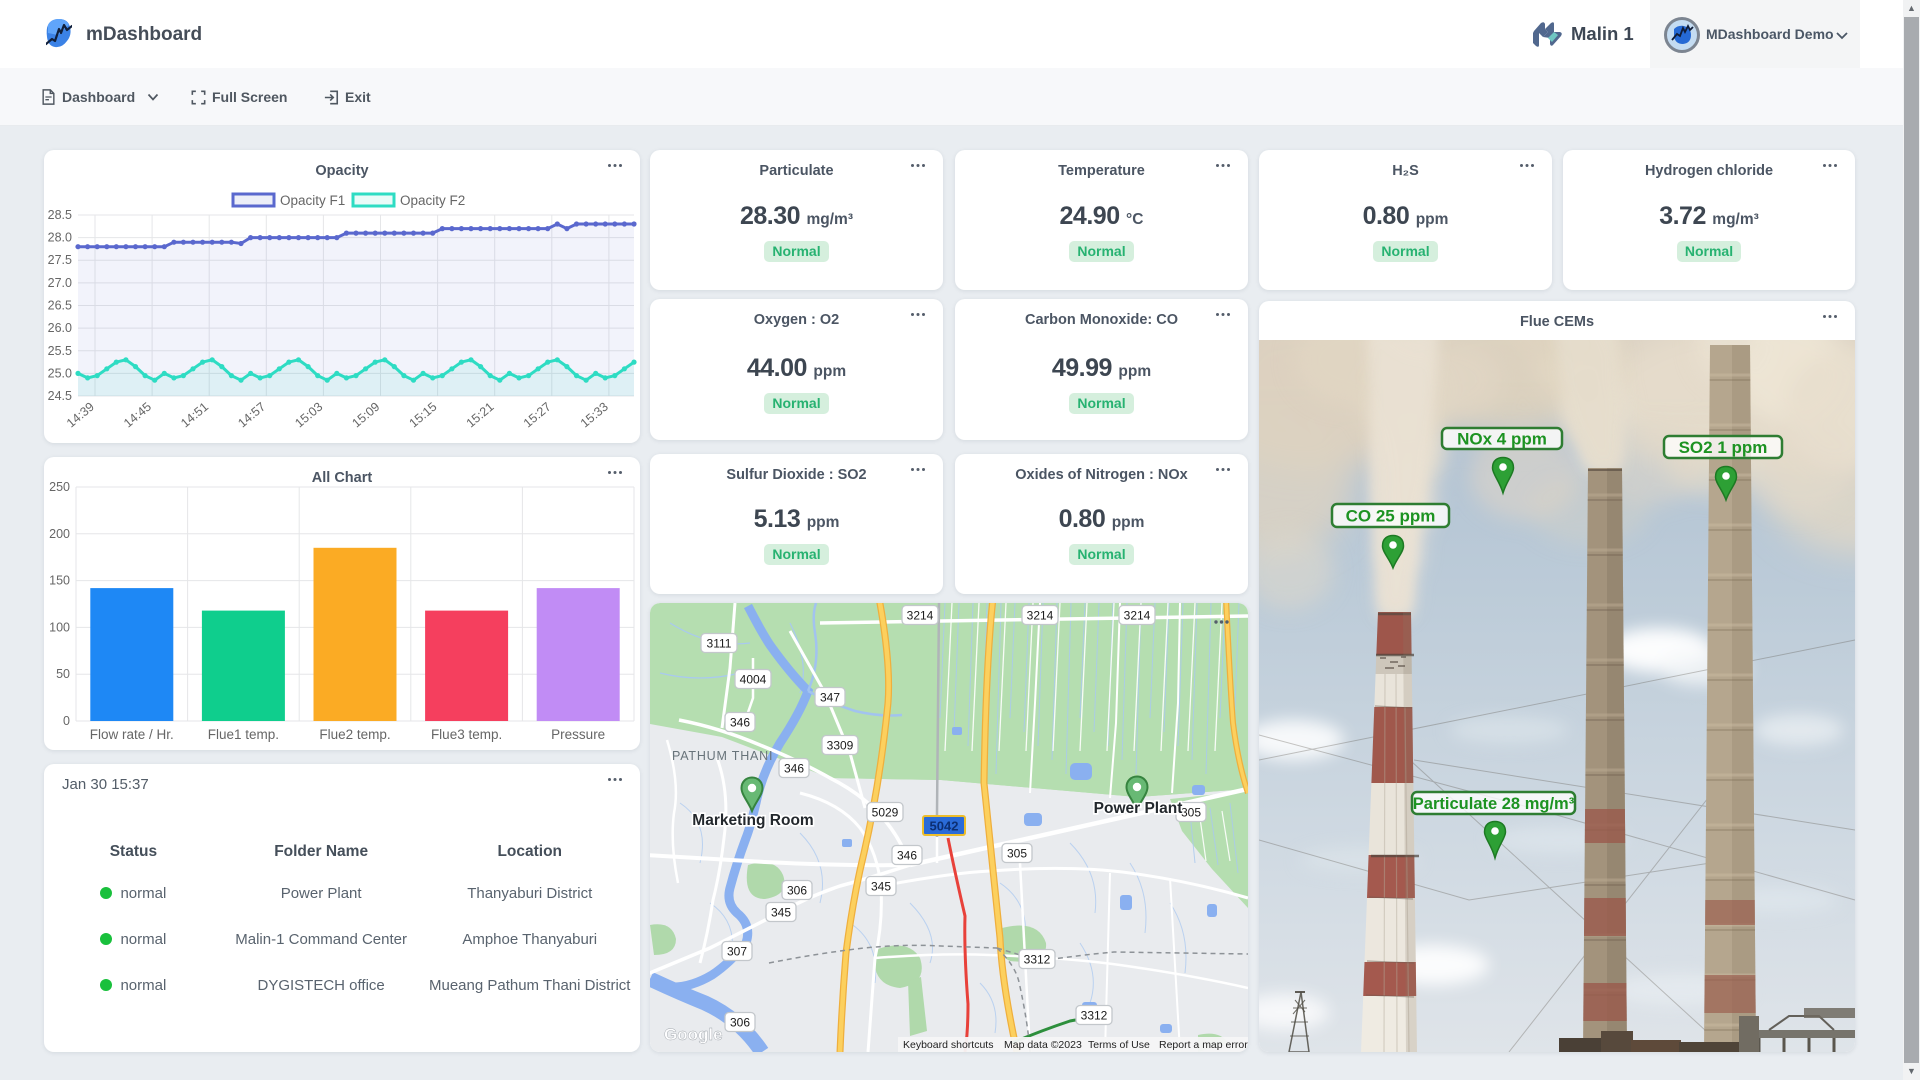 The width and height of the screenshot is (1920, 1080). What do you see at coordinates (752, 820) in the screenshot?
I see `svg-text: Marketing Room` at bounding box center [752, 820].